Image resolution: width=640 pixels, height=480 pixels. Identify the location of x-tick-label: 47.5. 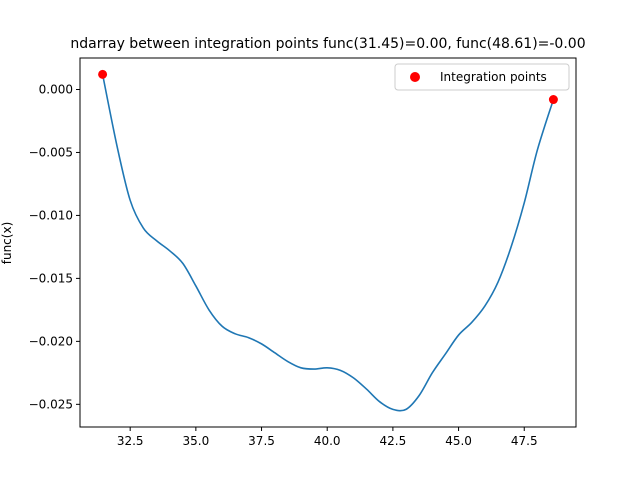
(524, 441).